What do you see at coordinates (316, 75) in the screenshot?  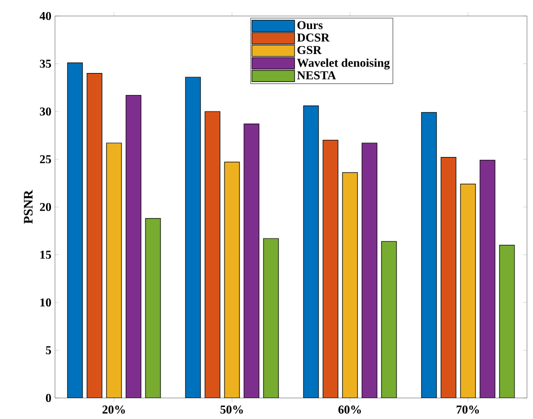 I see `legend-label: NESTA` at bounding box center [316, 75].